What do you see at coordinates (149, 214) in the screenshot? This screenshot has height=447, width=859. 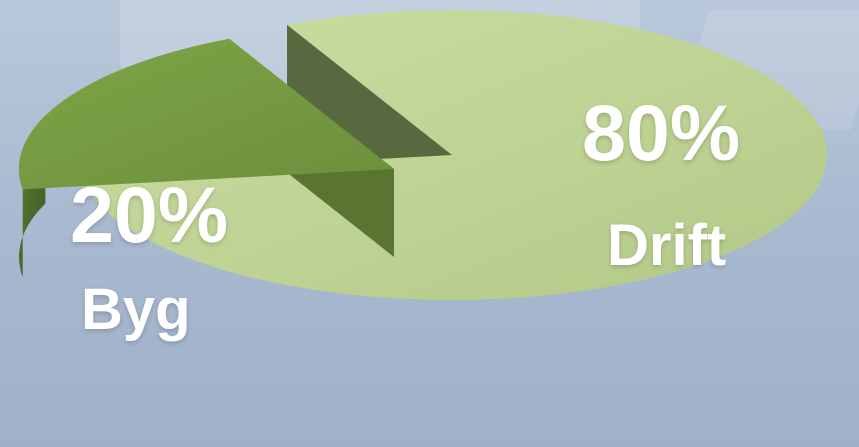 I see `slice-value-label-byg: 20%` at bounding box center [149, 214].